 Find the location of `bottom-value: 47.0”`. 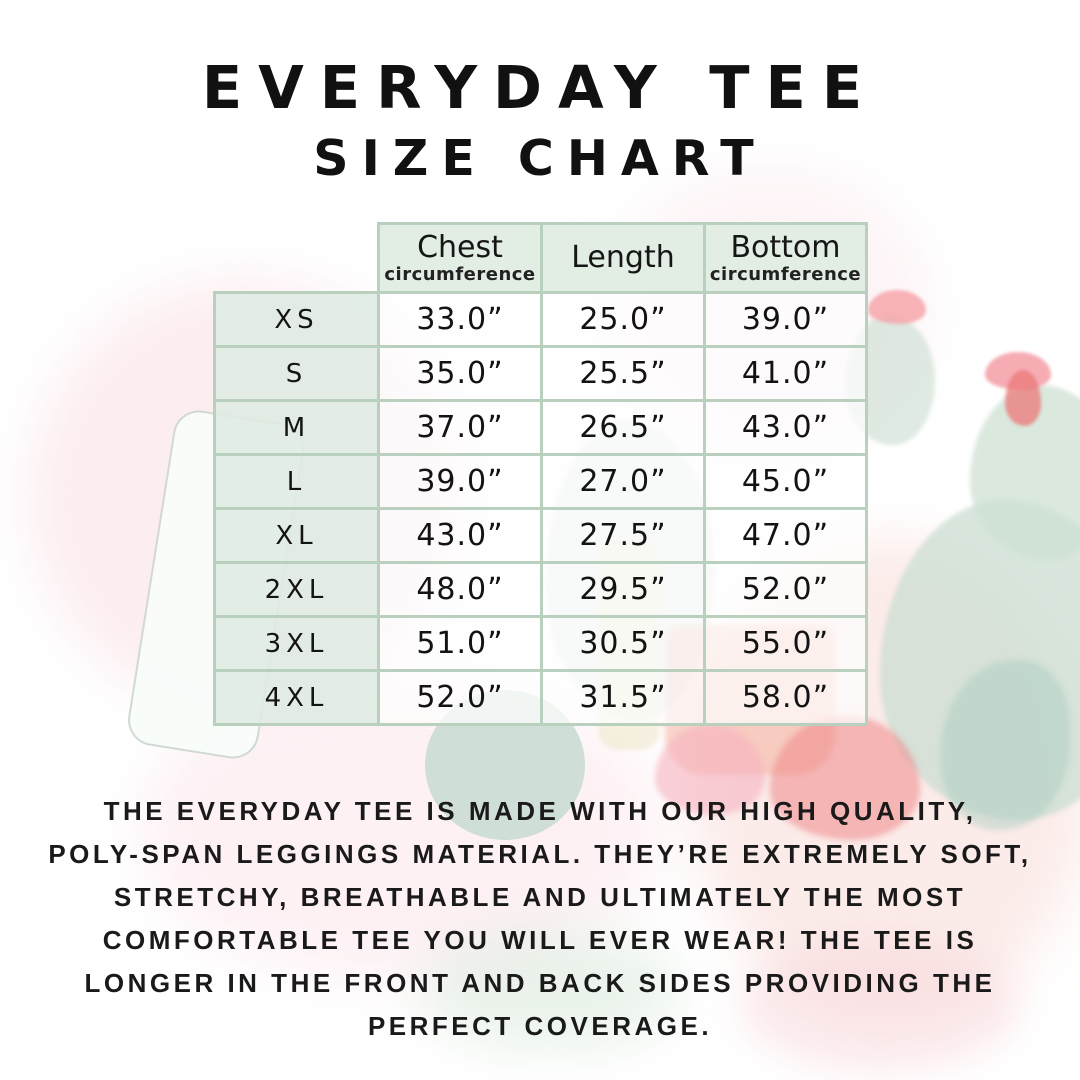

bottom-value: 47.0” is located at coordinates (785, 535).